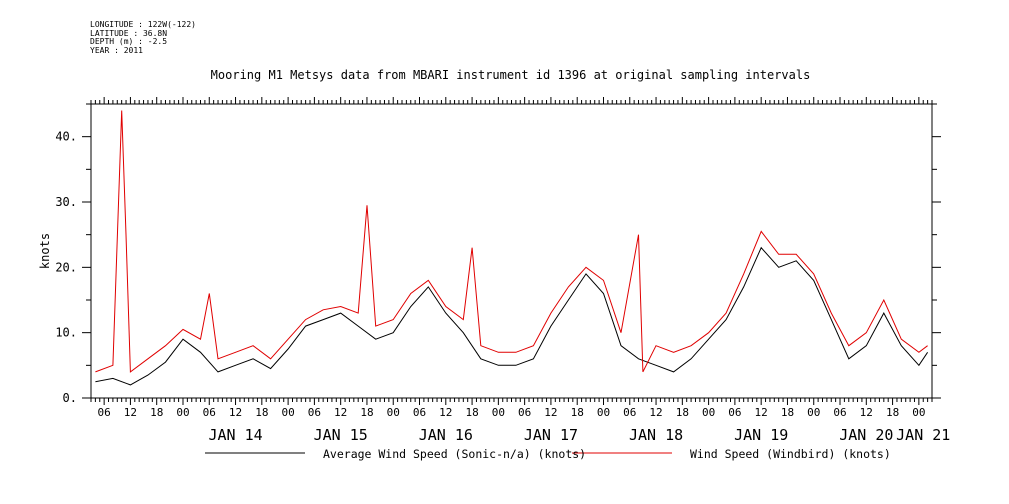  What do you see at coordinates (45, 251) in the screenshot?
I see `y-axis-label: knots` at bounding box center [45, 251].